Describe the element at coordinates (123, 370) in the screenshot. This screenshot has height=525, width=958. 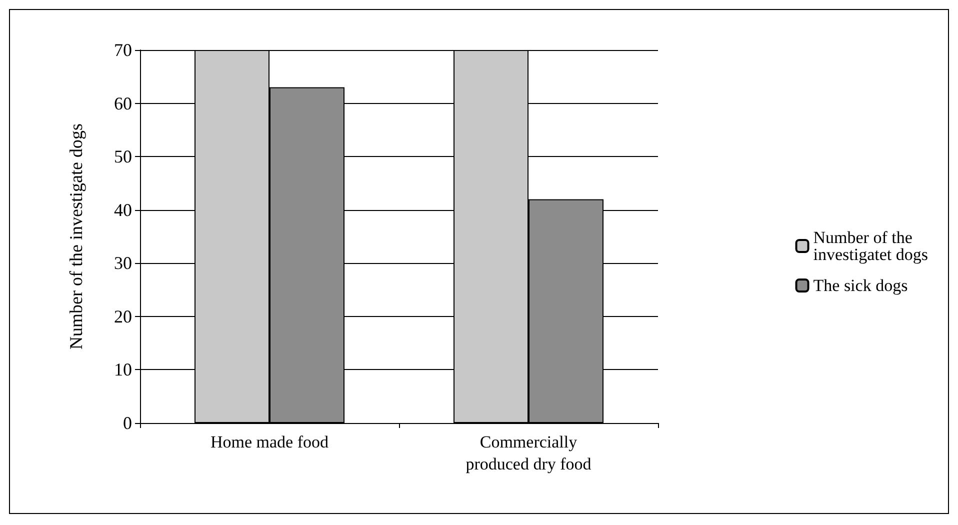
I see `y-tick-label: 10` at that location.